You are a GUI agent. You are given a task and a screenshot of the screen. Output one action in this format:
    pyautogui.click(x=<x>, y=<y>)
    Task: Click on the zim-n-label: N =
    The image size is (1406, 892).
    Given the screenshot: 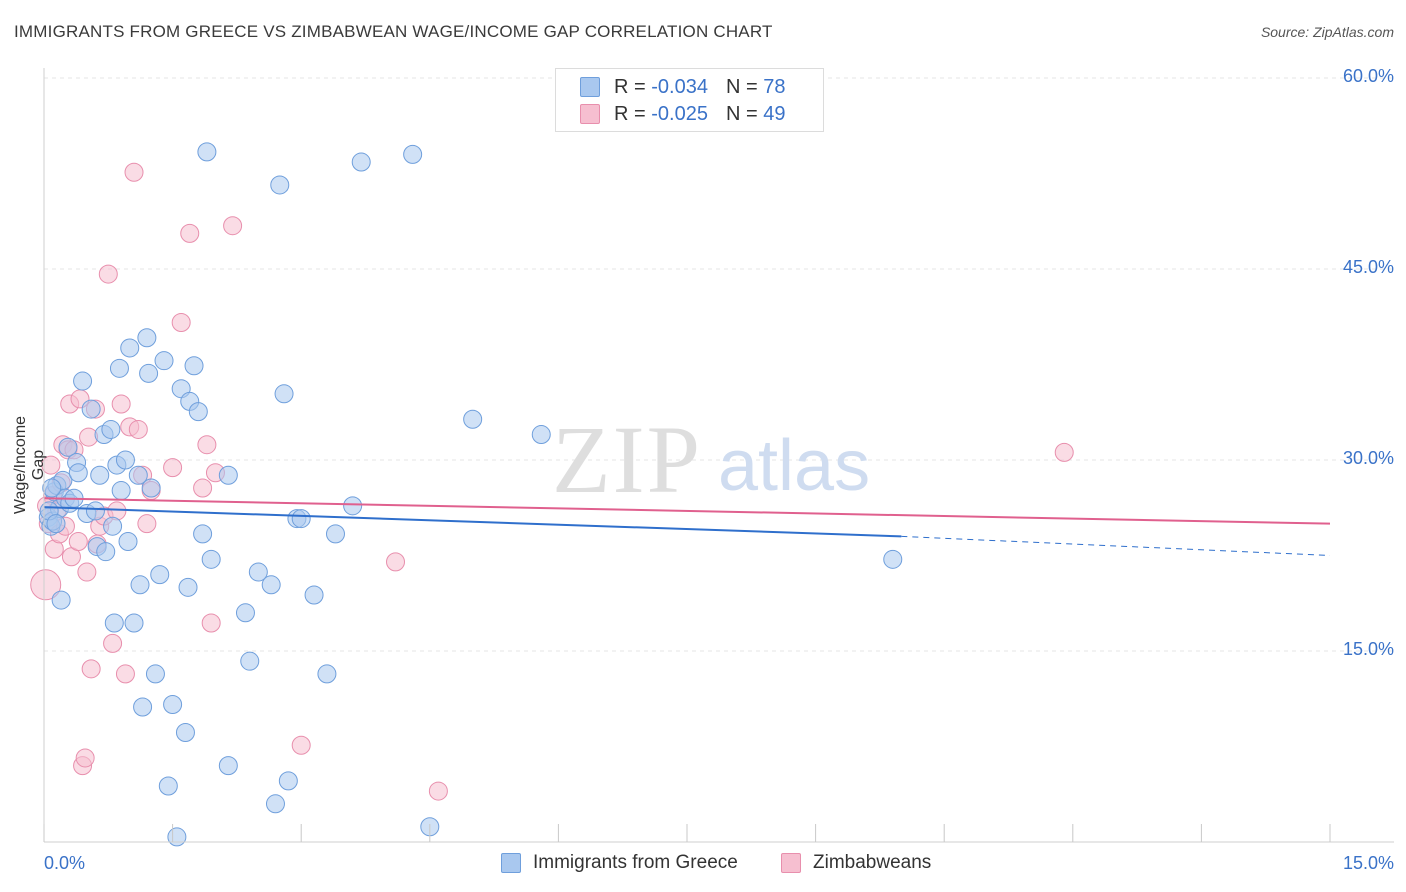 What is the action you would take?
    pyautogui.click(x=741, y=113)
    